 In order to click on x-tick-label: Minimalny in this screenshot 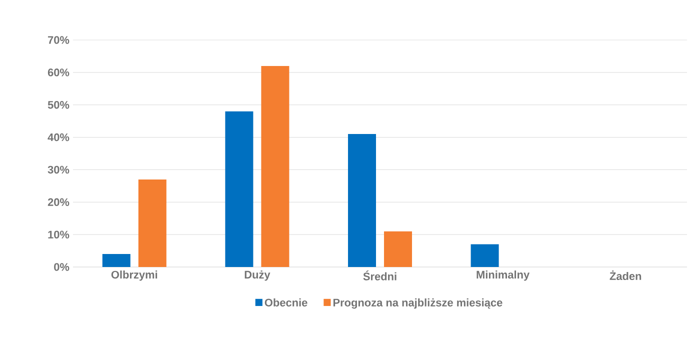, I will do `click(503, 275)`.